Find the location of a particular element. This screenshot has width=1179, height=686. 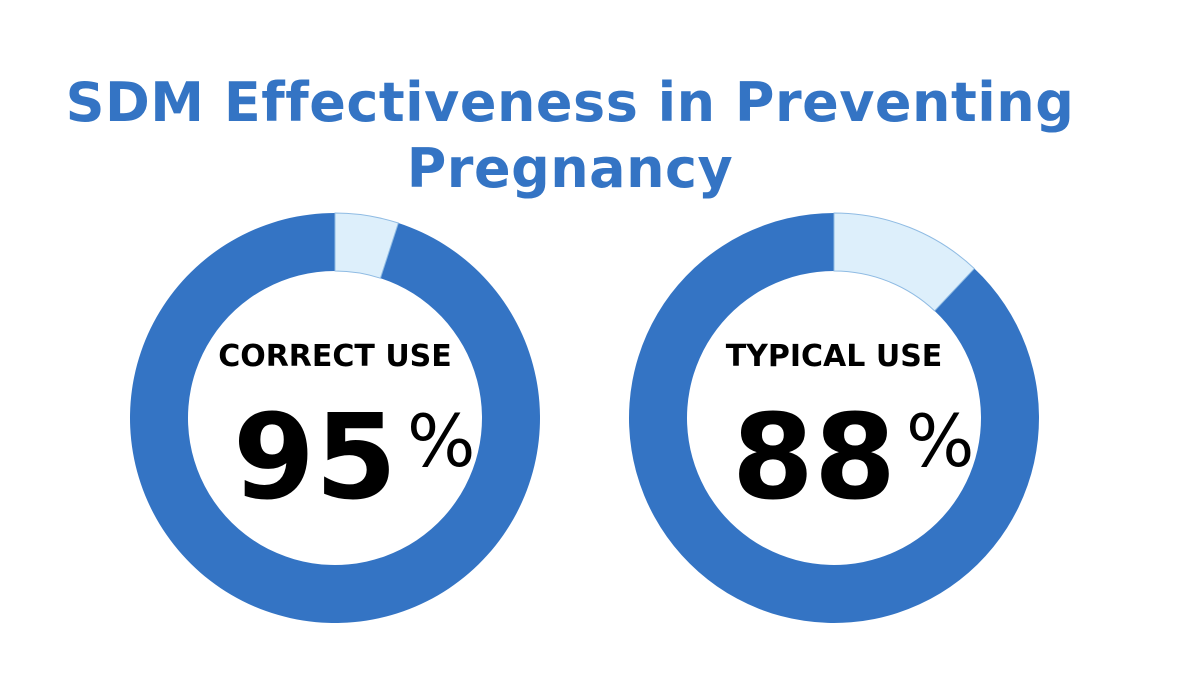

donut-label: CORRECT USE is located at coordinates (335, 356).